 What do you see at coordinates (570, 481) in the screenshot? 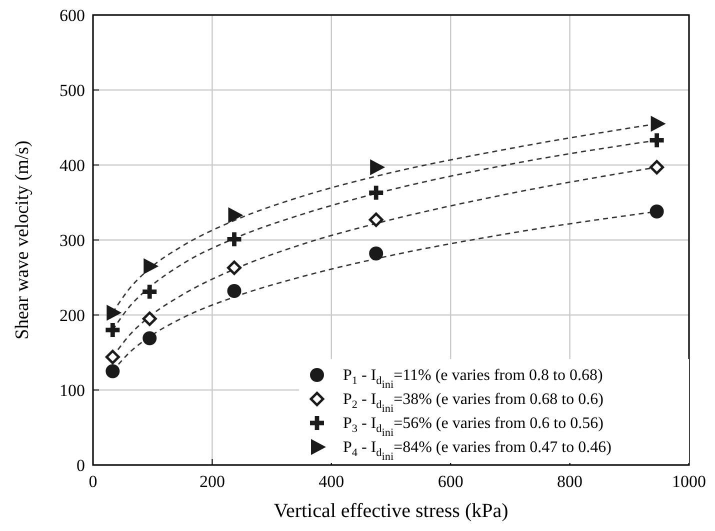
I see `x-tick-label: 800` at bounding box center [570, 481].